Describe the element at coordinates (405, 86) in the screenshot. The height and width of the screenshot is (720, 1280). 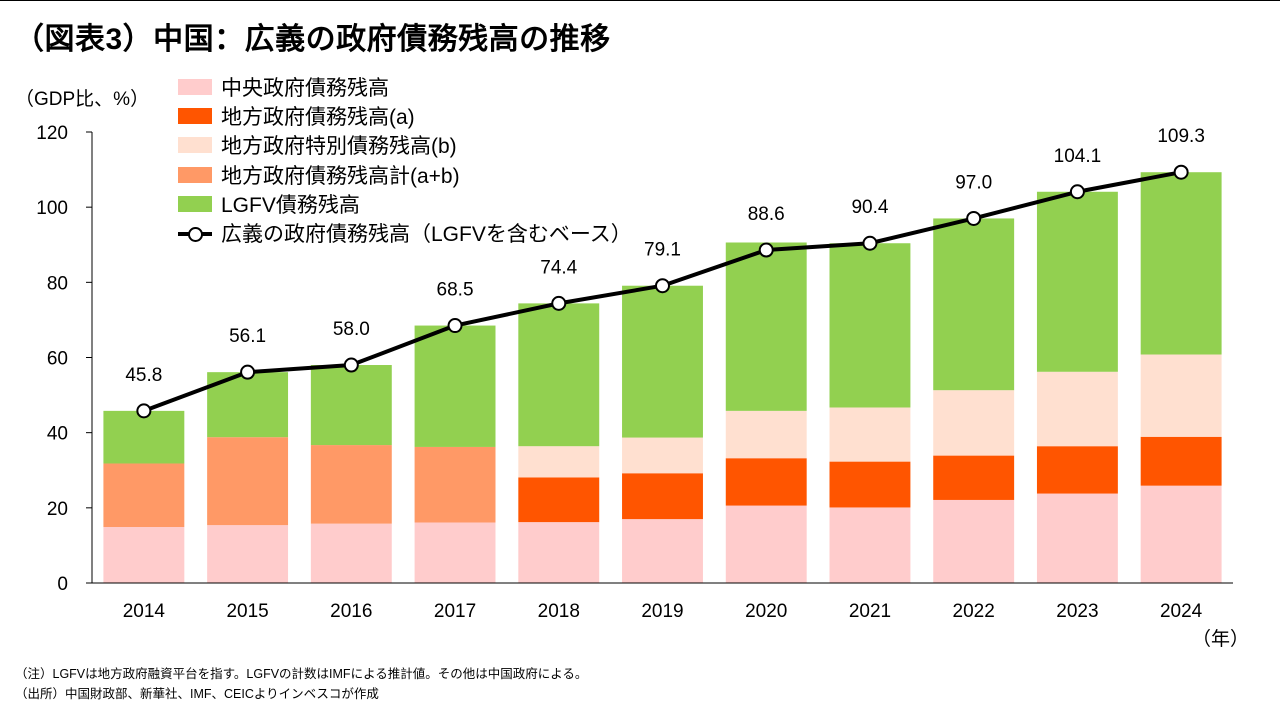
I see `legend-item-central: 中央政府債務残高` at that location.